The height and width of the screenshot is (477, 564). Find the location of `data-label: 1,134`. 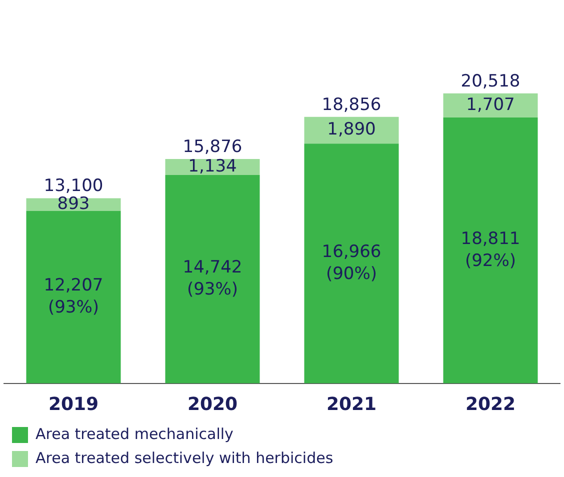

data-label: 1,134 is located at coordinates (212, 166).